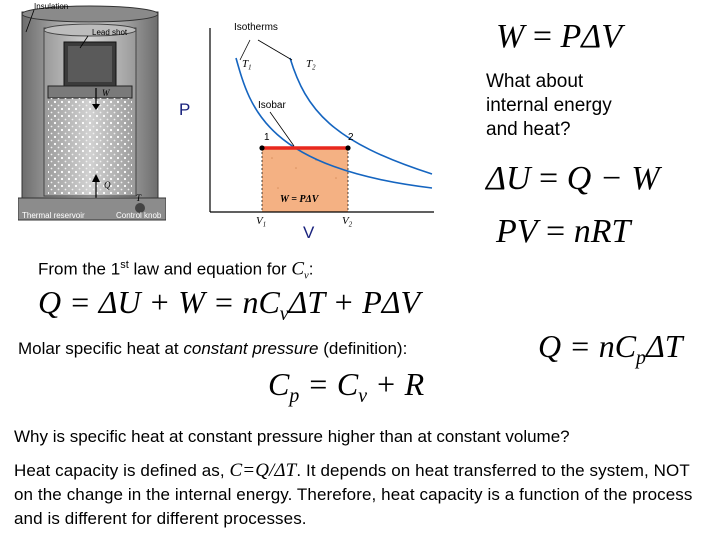 The height and width of the screenshot is (540, 720). I want to click on label-lead-shot: Lead shot, so click(110, 32).